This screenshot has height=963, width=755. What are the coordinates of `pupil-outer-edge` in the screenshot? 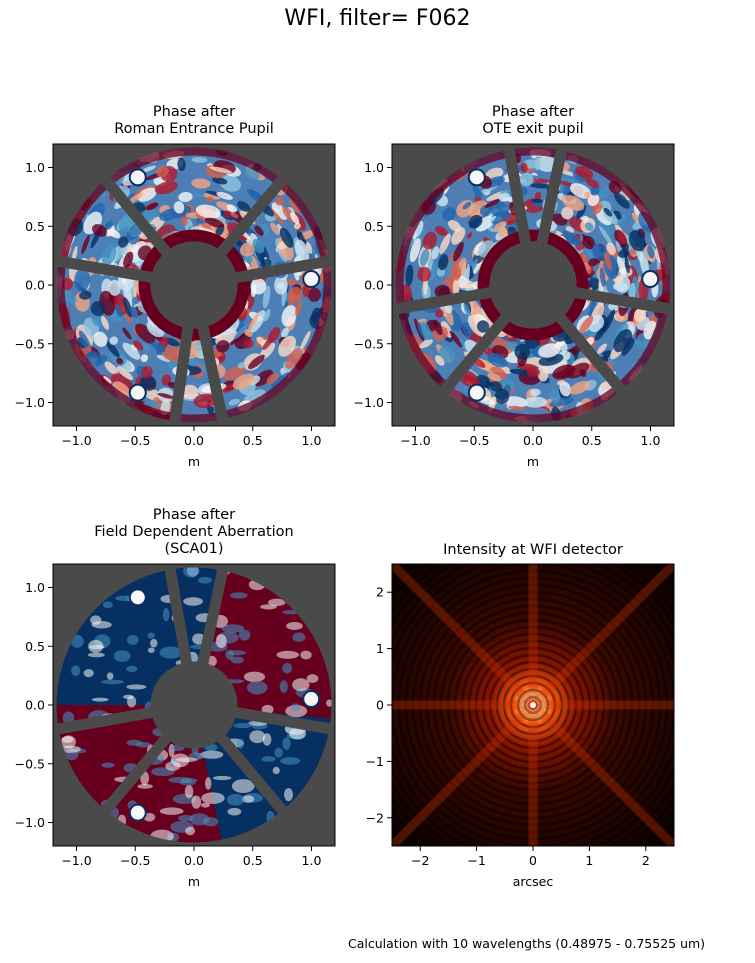 It's located at (194, 285).